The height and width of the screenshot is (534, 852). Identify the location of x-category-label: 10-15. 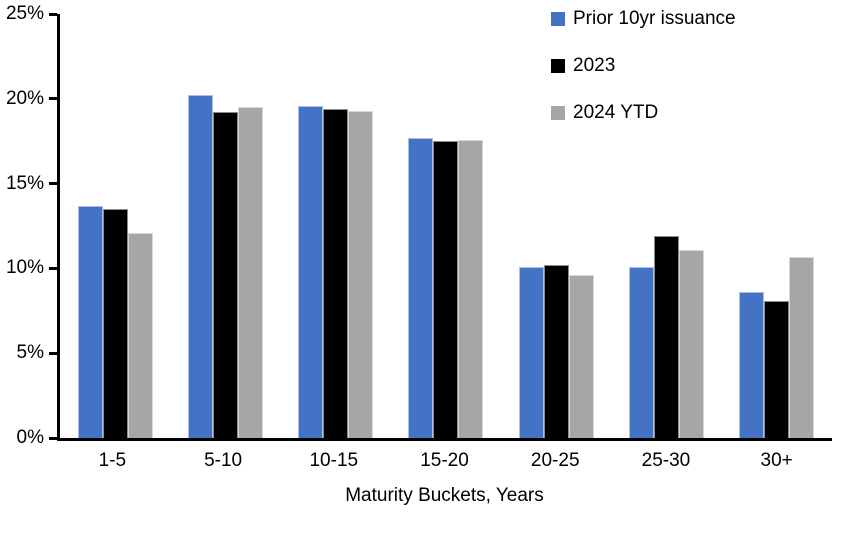
(334, 460).